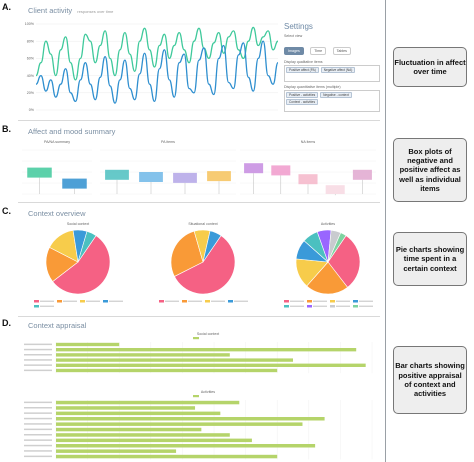 Image resolution: width=474 pixels, height=462 pixels. I want to click on y-tick-label: 0%, so click(32, 110).